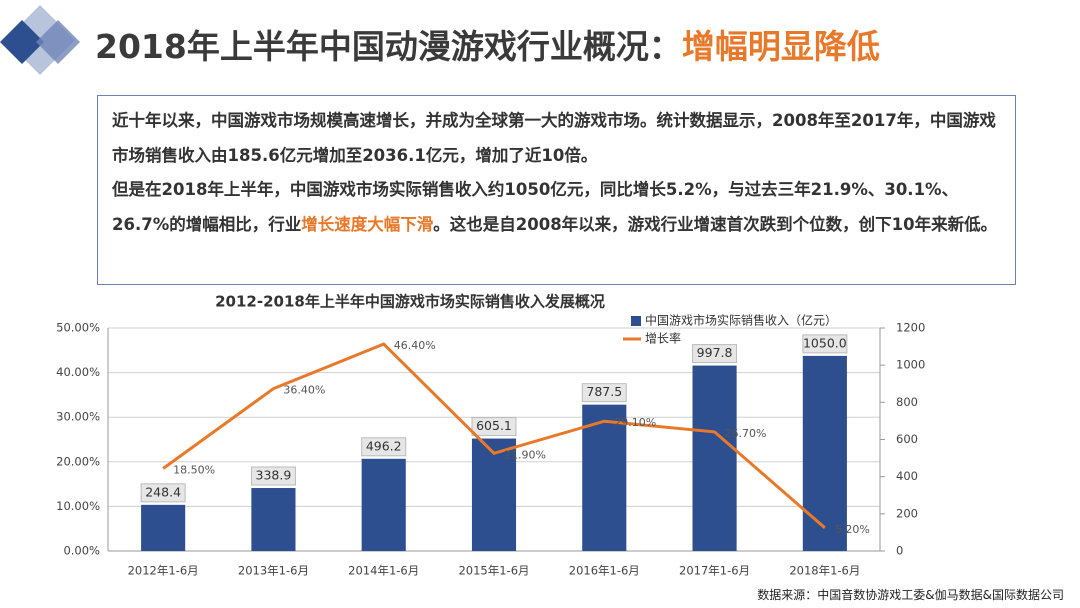 The height and width of the screenshot is (608, 1080). Describe the element at coordinates (410, 302) in the screenshot. I see `chart-title: 2012-2018年上半年中国游戏市场实际销售收入发展概况` at that location.